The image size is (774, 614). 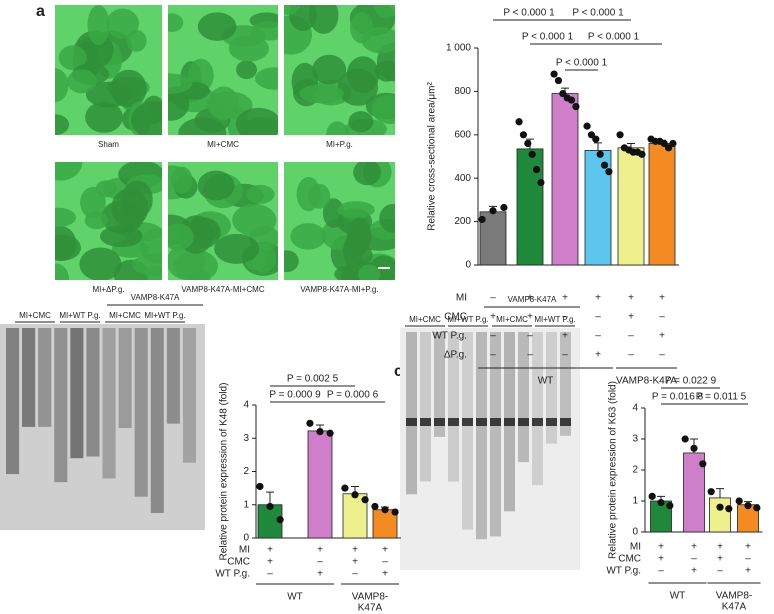 I want to click on group-label: VAMP8-, so click(x=734, y=596).